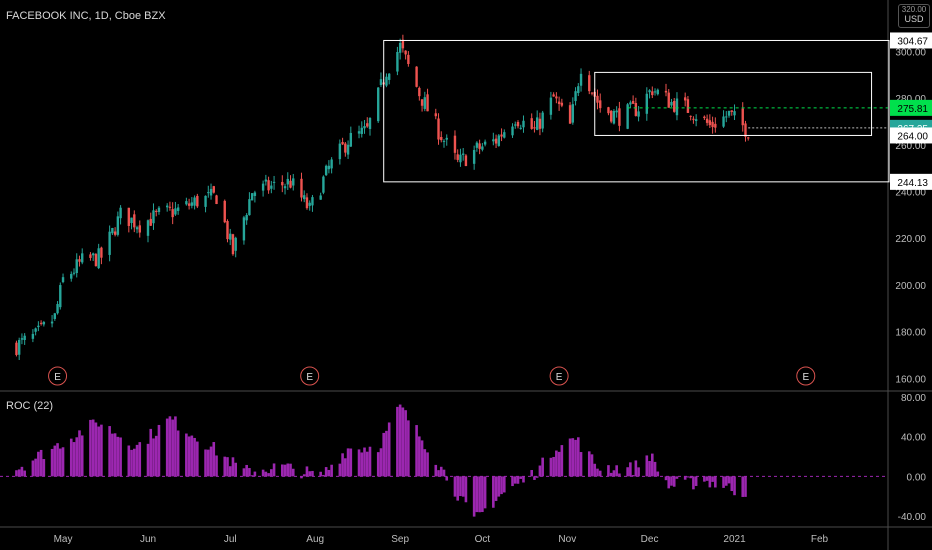 The height and width of the screenshot is (550, 932). What do you see at coordinates (911, 107) in the screenshot?
I see `price-tag-current-bg` at bounding box center [911, 107].